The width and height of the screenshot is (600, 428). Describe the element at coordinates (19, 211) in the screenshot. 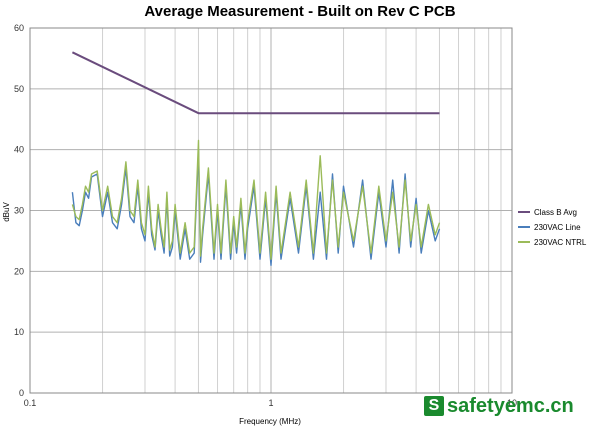

I see `y-tick-label: 30` at that location.